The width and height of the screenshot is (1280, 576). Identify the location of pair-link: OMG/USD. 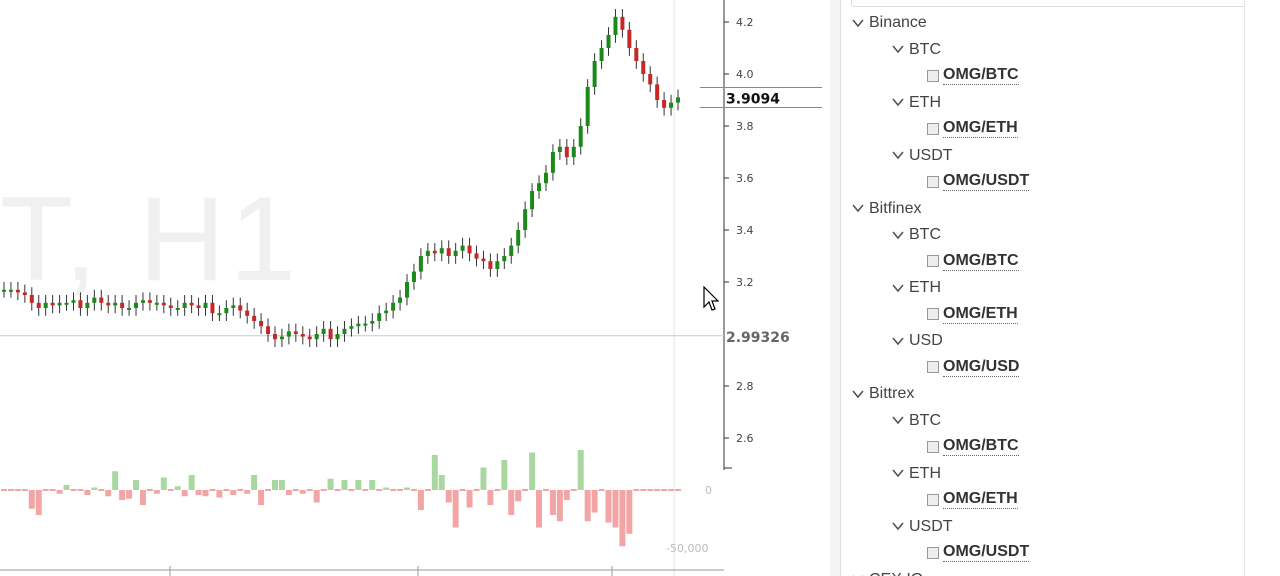
(981, 367).